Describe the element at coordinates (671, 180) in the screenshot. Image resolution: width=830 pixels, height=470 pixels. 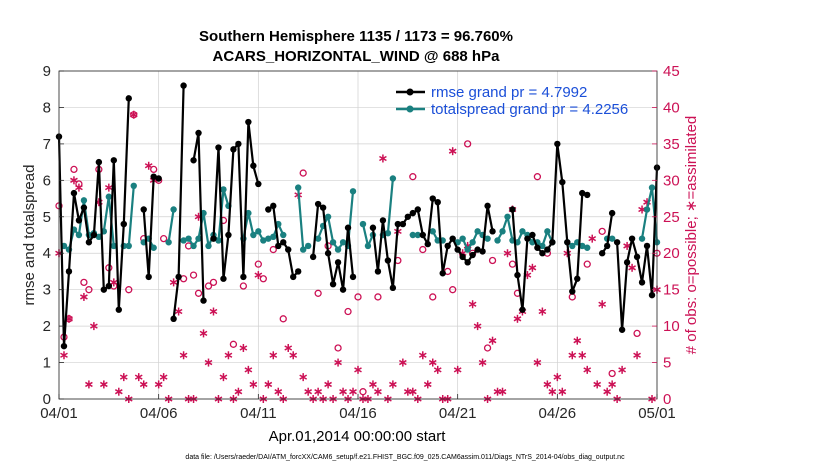
I see `y-right-tick-label: 30` at that location.